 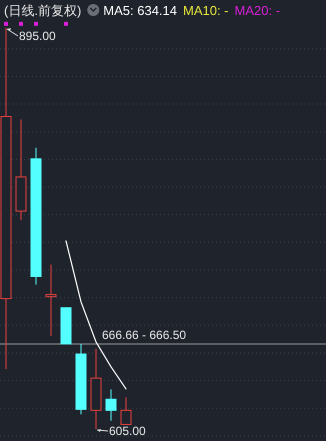 I want to click on text: MA5: 634.14, so click(x=140, y=10).